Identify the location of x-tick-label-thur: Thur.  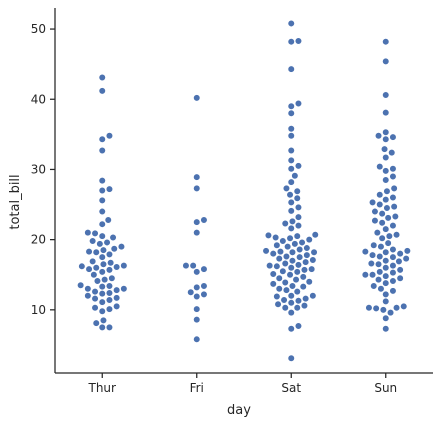
(102, 388).